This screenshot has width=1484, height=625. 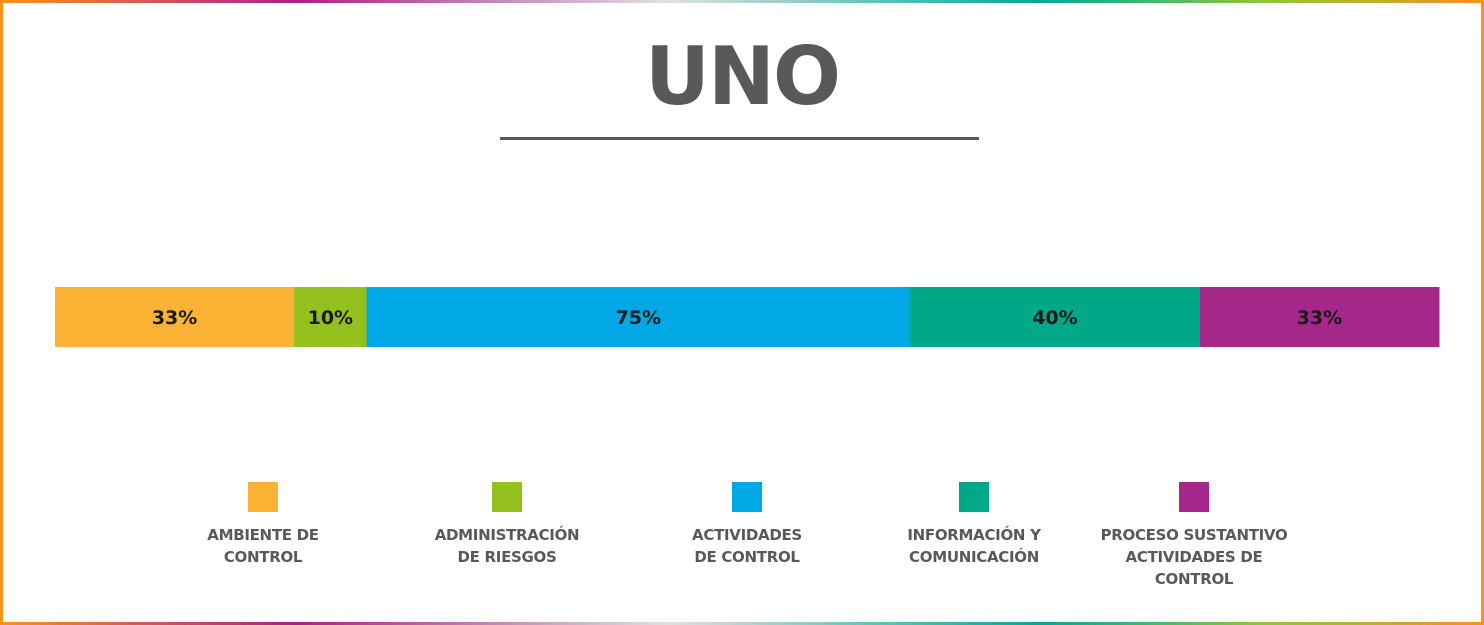 What do you see at coordinates (974, 525) in the screenshot?
I see `legend-item: INFORMACIÓN Y COMUNICACIÓN` at bounding box center [974, 525].